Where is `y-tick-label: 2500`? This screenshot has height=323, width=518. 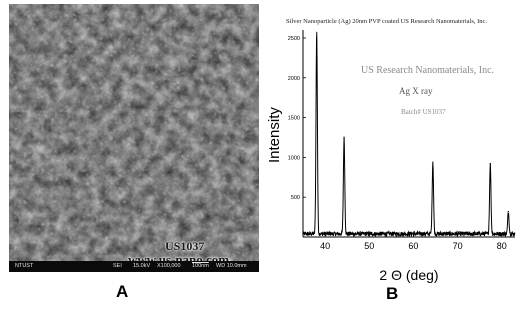 y-tick-label: 2500 is located at coordinates (294, 39).